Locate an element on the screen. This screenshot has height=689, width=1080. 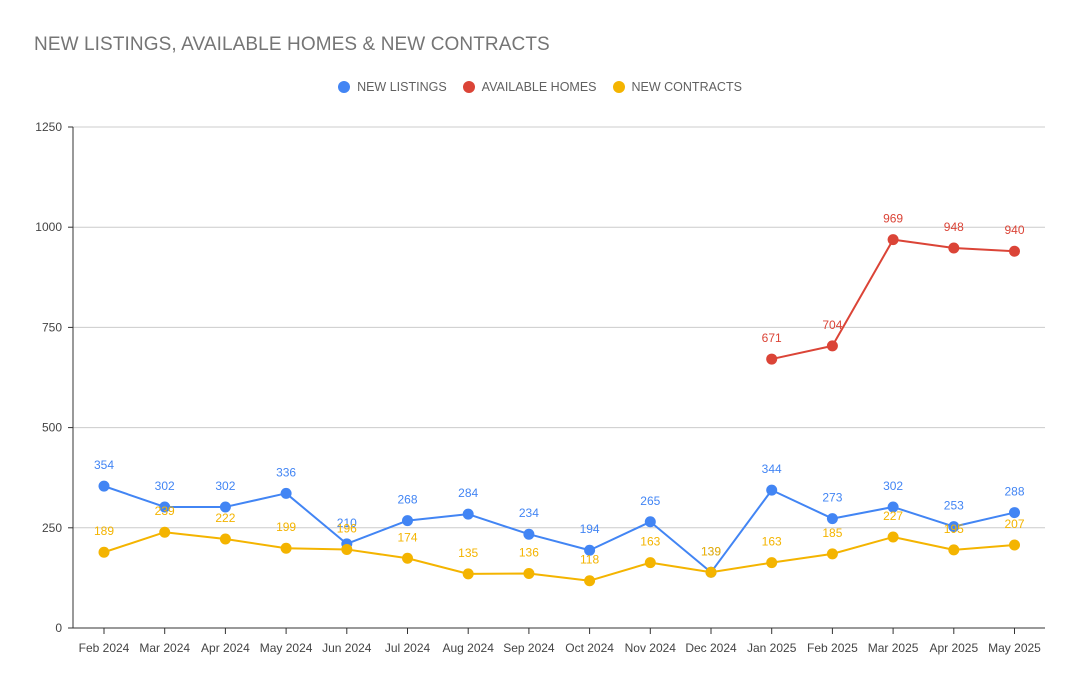
data-point-new-listings-apr-2025 is located at coordinates (954, 527).